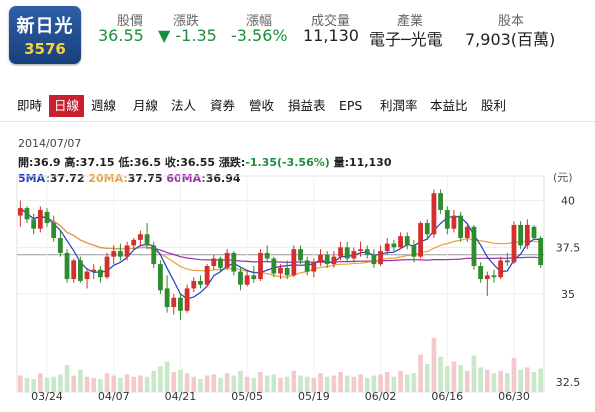 This screenshot has width=595, height=412. Describe the element at coordinates (184, 105) in the screenshot. I see `tab-institutional: 法人` at that location.